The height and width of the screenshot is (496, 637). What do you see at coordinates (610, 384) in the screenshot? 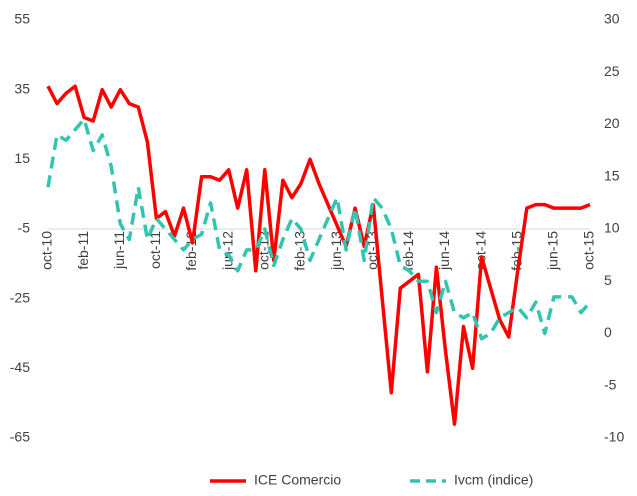
I see `y2-tick-label: -5` at bounding box center [610, 384].